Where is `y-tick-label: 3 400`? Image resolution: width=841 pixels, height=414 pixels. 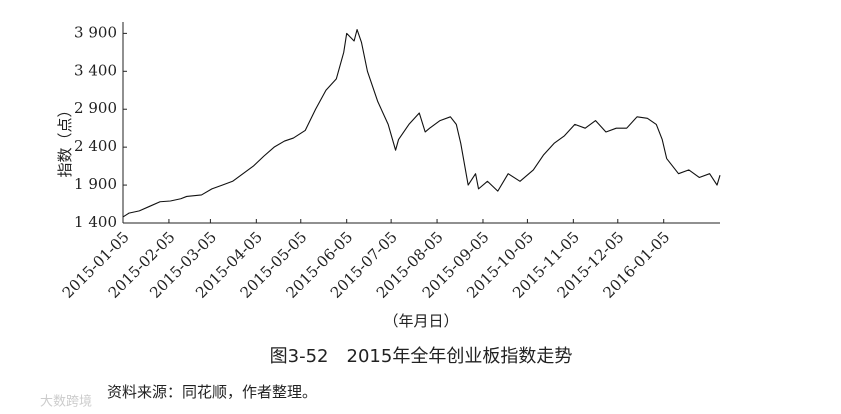
y-tick-label: 3 400 is located at coordinates (95, 70).